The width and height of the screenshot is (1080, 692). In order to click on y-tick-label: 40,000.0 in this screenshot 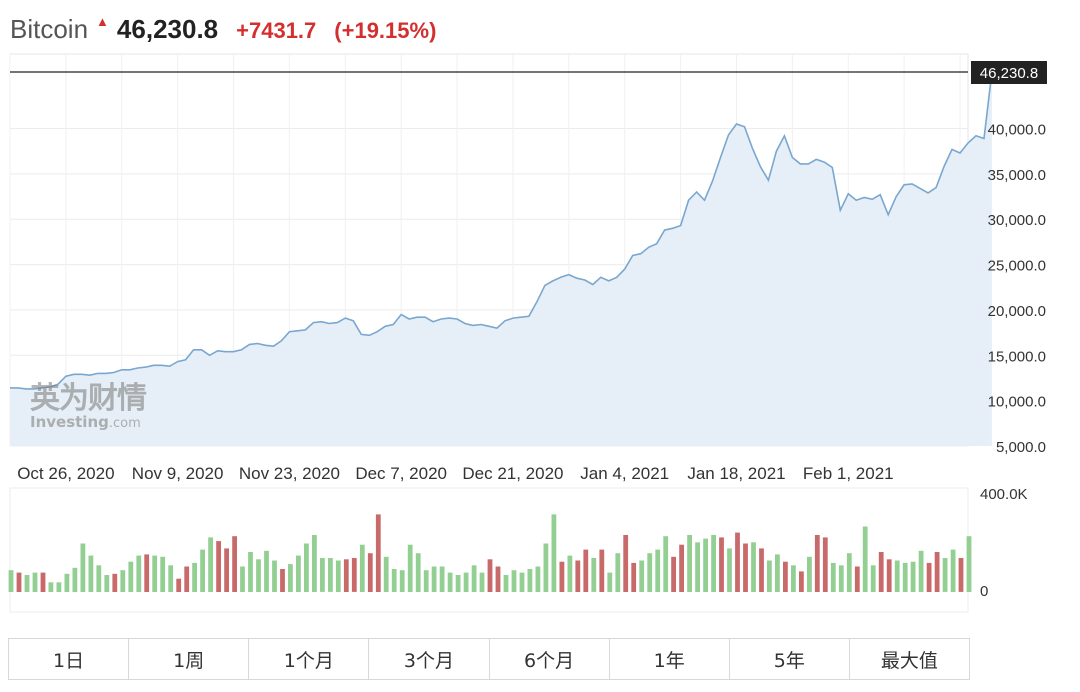, I will do `click(1017, 130)`.